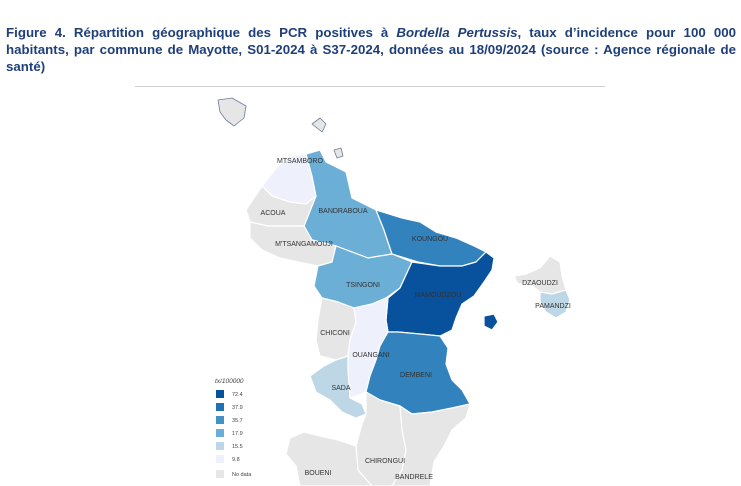  Describe the element at coordinates (304, 244) in the screenshot. I see `label-mtsangamouji: M'TSANGAMOUJI` at that location.